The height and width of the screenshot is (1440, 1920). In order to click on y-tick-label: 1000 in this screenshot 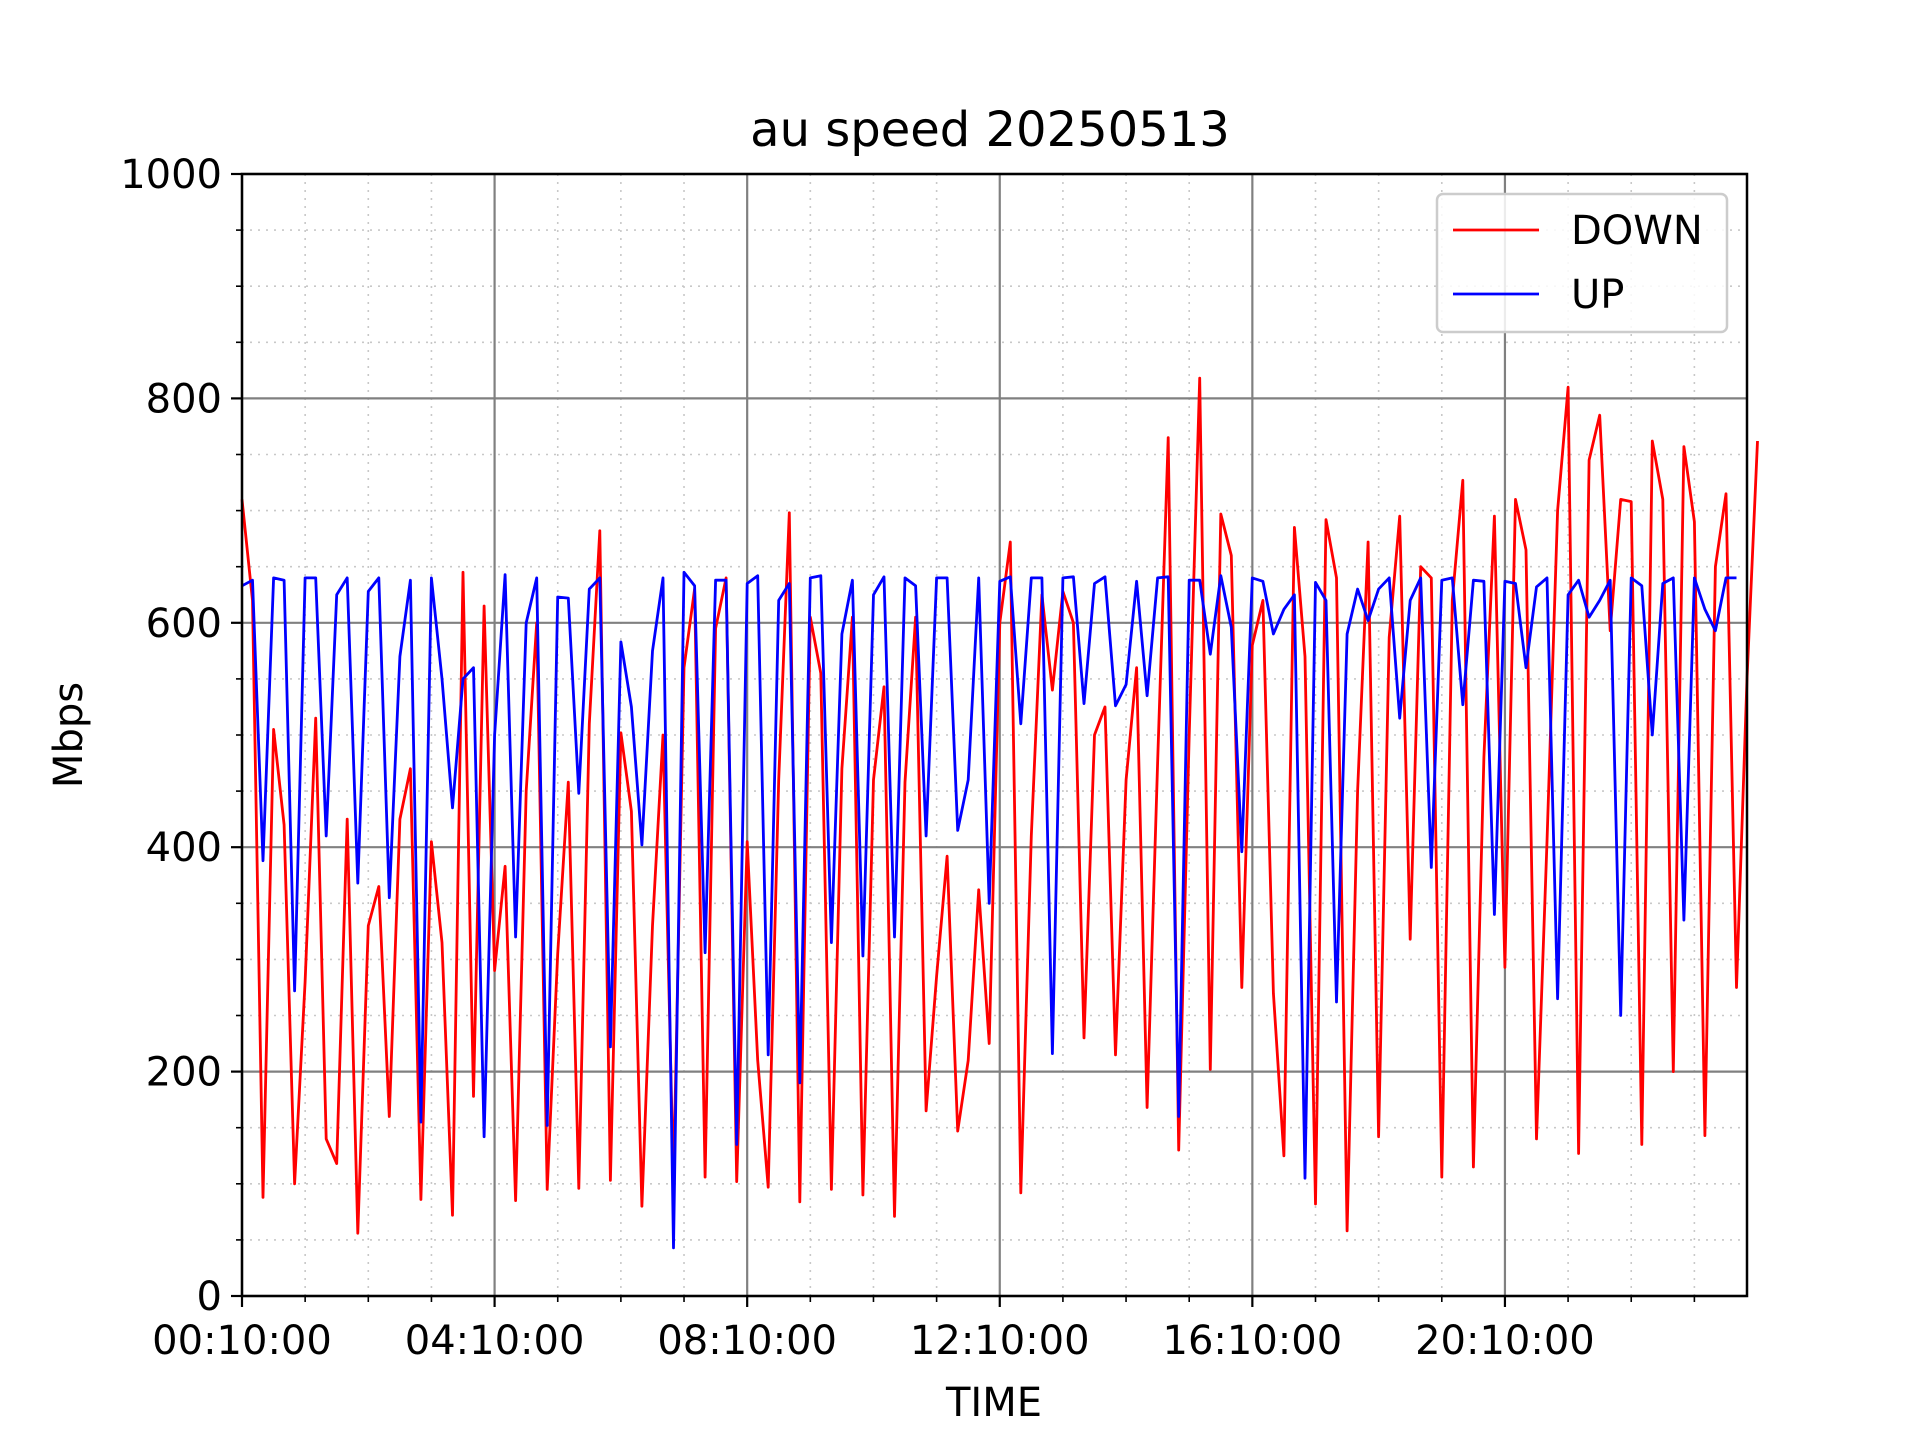, I will do `click(171, 175)`.